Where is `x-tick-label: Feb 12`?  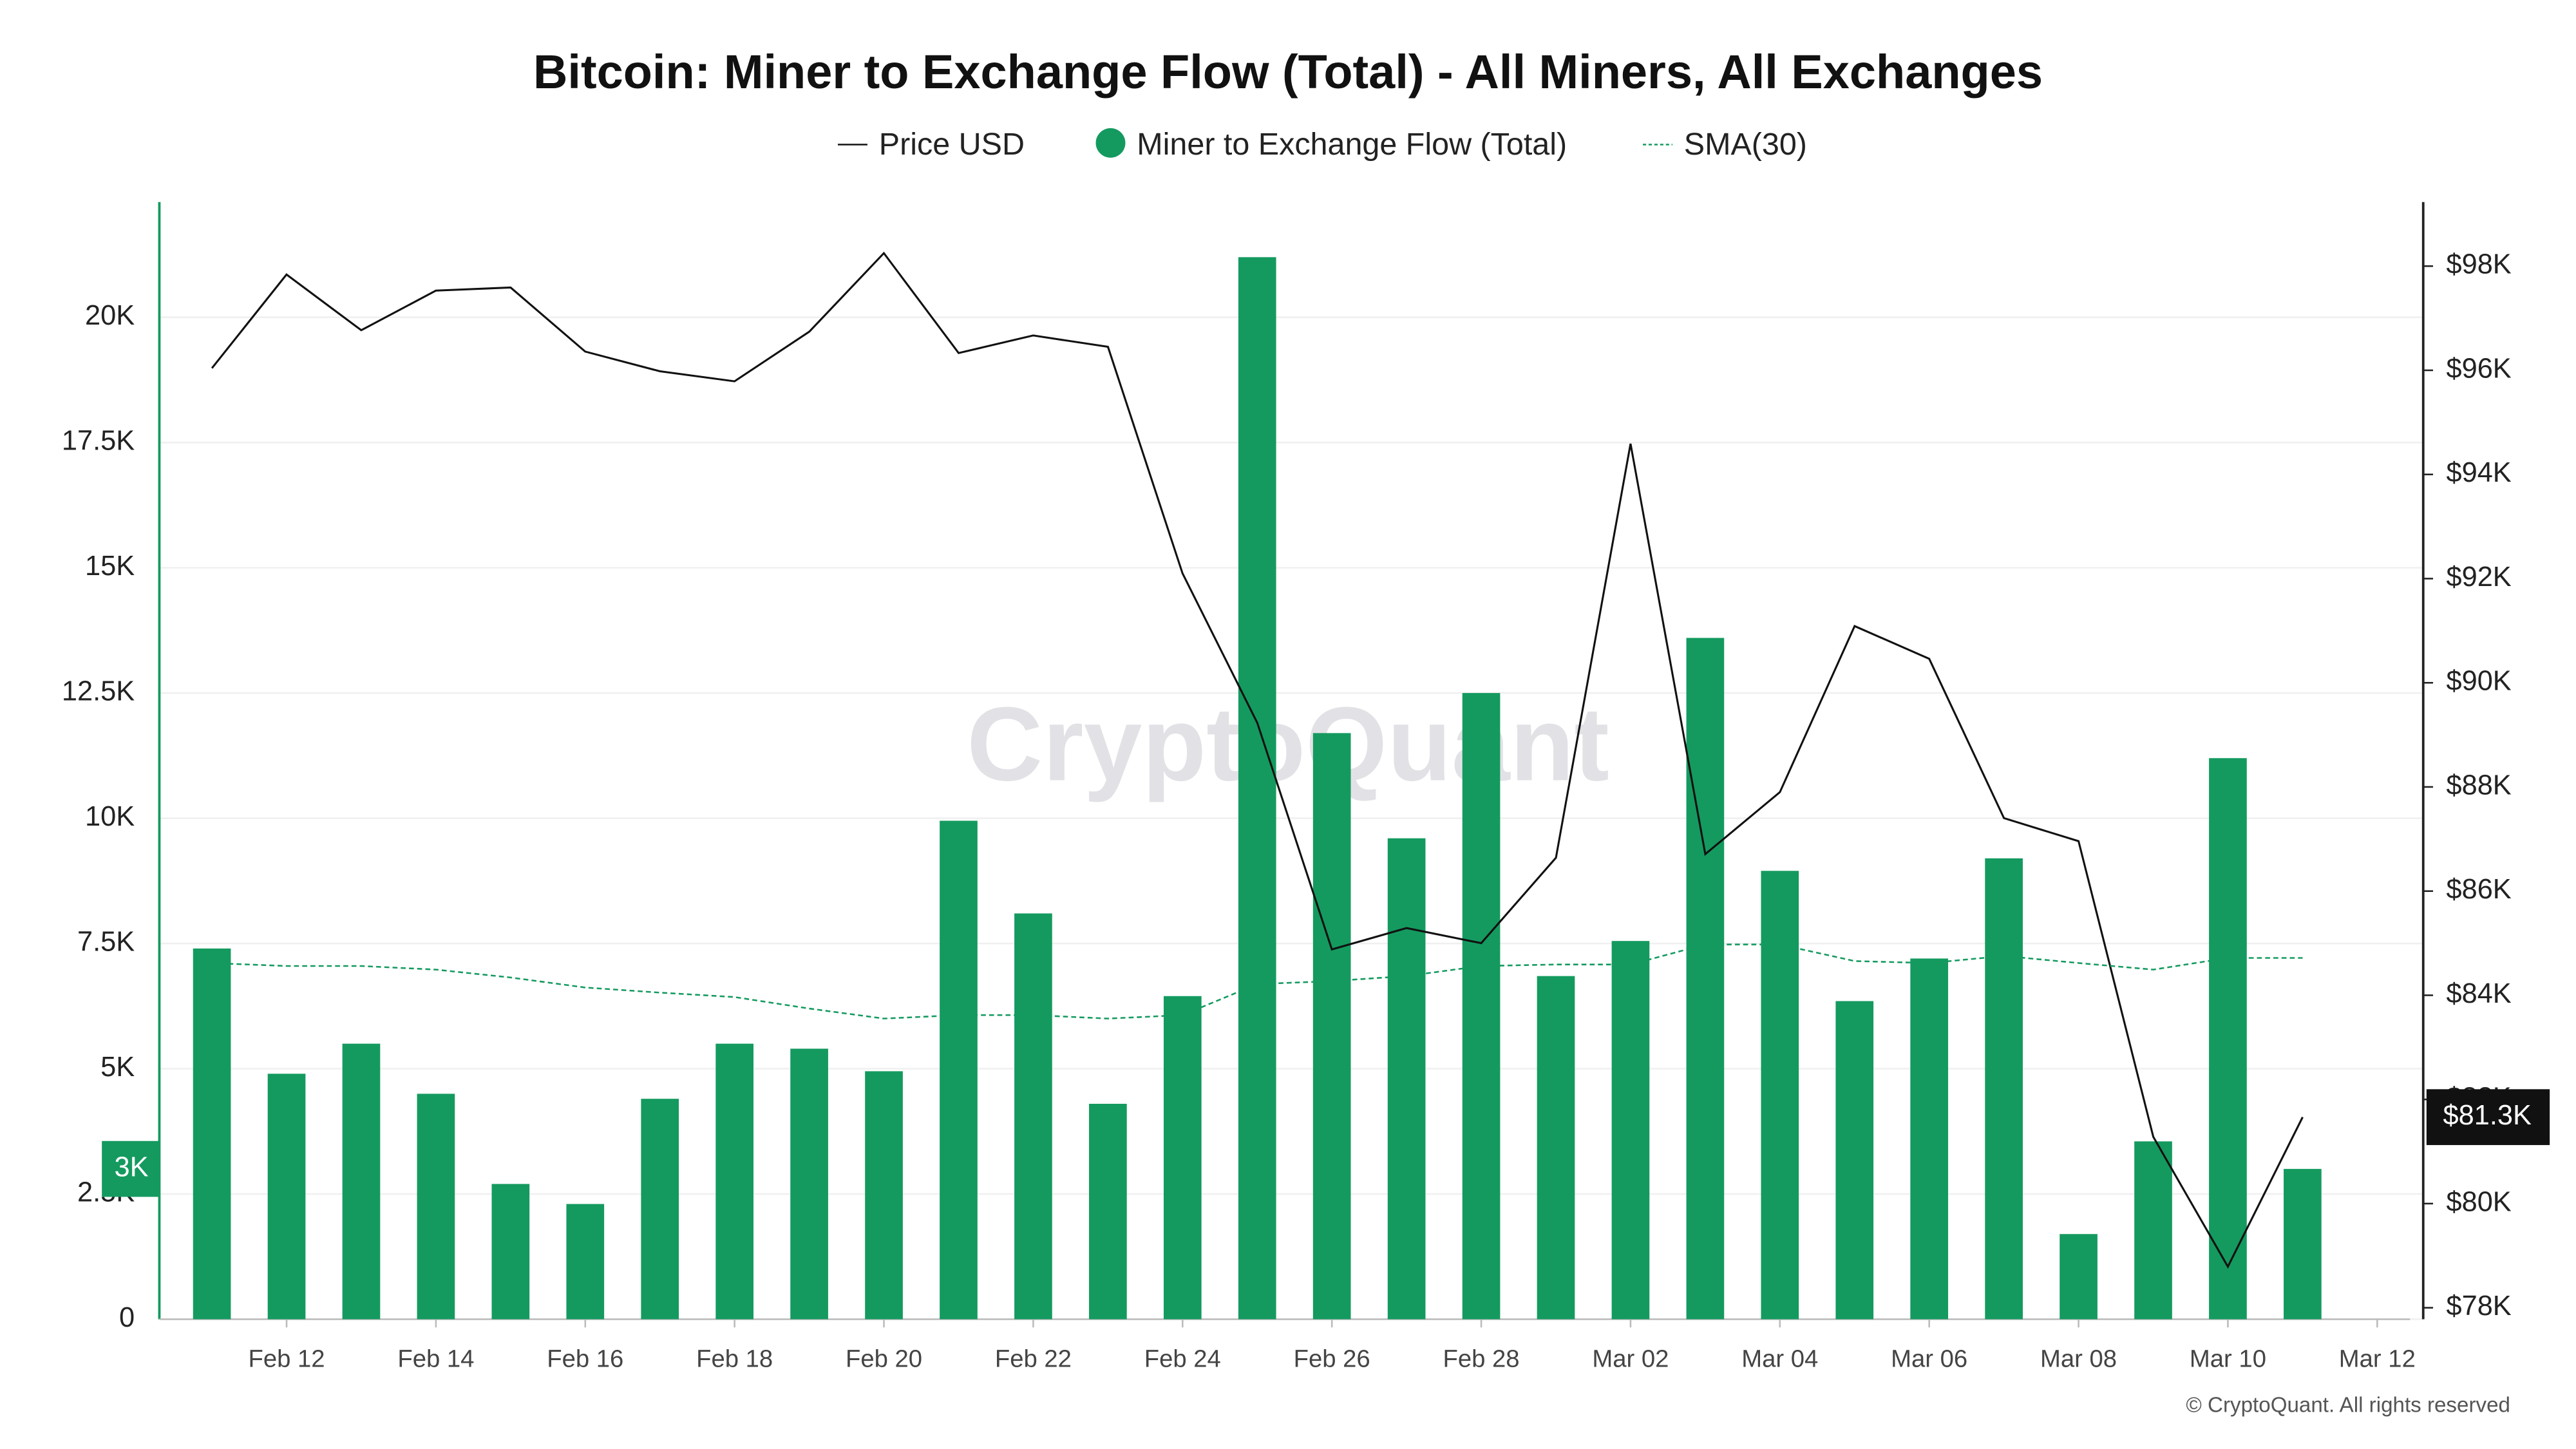
x-tick-label: Feb 12 is located at coordinates (286, 1358).